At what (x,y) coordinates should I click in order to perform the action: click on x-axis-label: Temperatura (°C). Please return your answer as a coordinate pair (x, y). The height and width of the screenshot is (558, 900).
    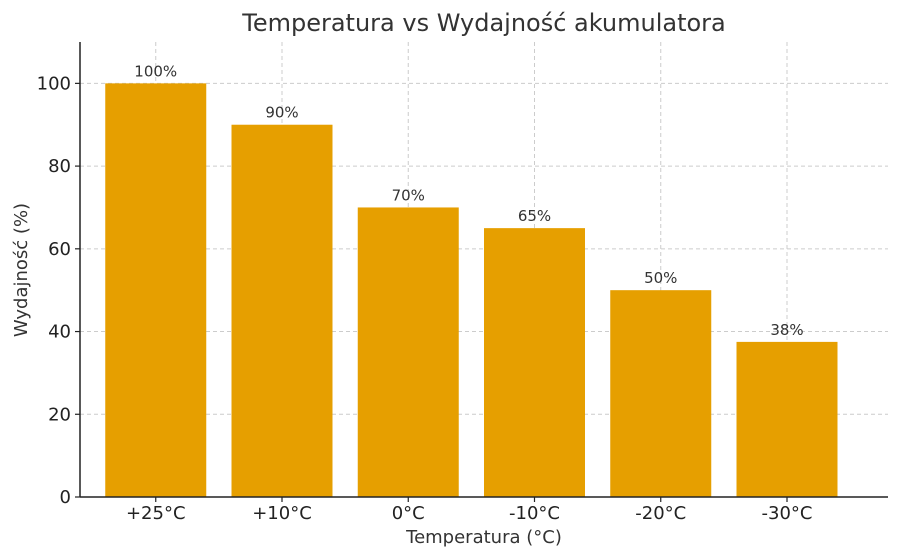
    Looking at the image, I should click on (483, 537).